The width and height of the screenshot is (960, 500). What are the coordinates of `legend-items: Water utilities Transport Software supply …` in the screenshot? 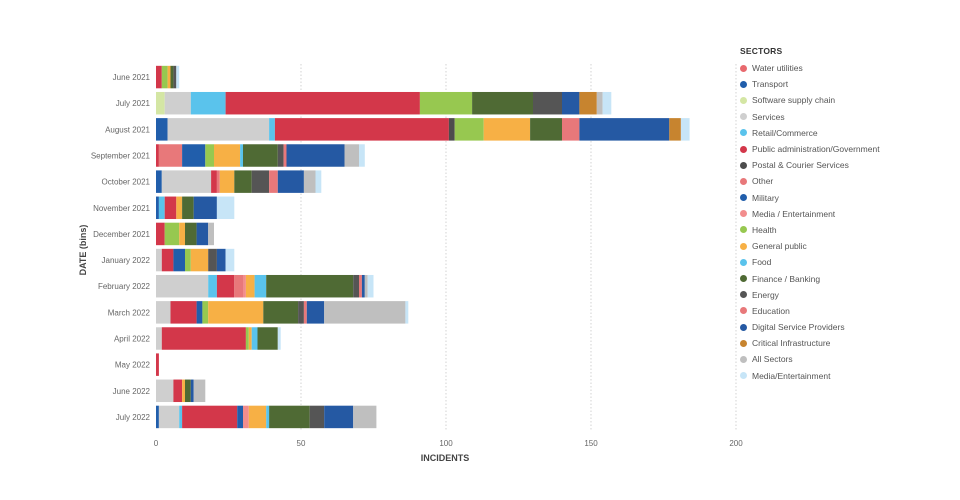 It's located at (846, 222).